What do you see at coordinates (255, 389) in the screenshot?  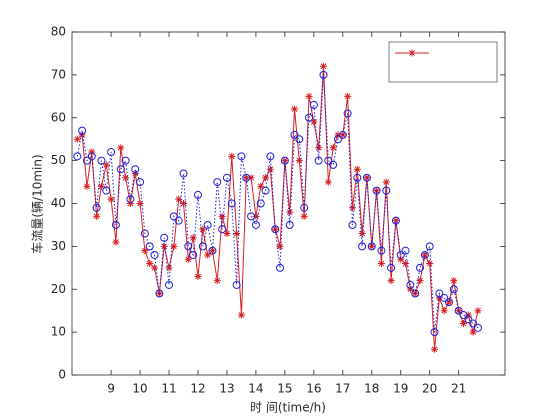 I see `x-tick-label: 14` at bounding box center [255, 389].